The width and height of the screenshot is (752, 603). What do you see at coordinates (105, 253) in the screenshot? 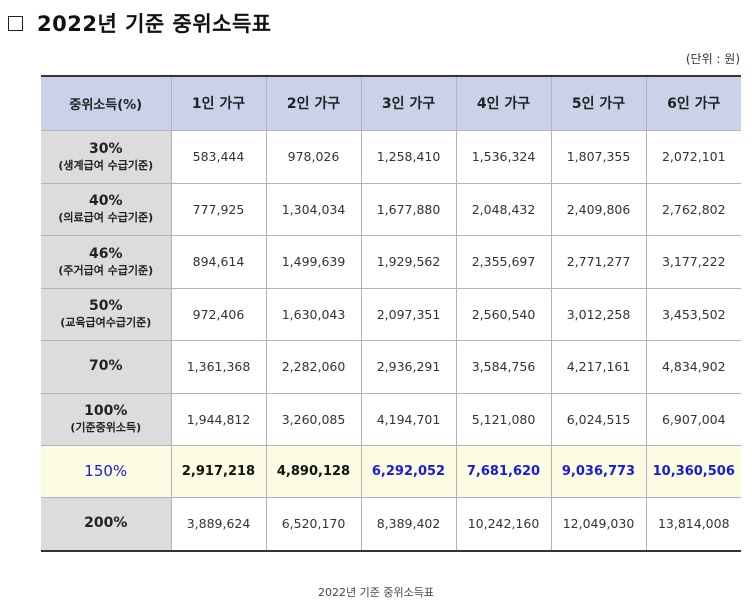
I see `row-pct: 46%` at bounding box center [105, 253].